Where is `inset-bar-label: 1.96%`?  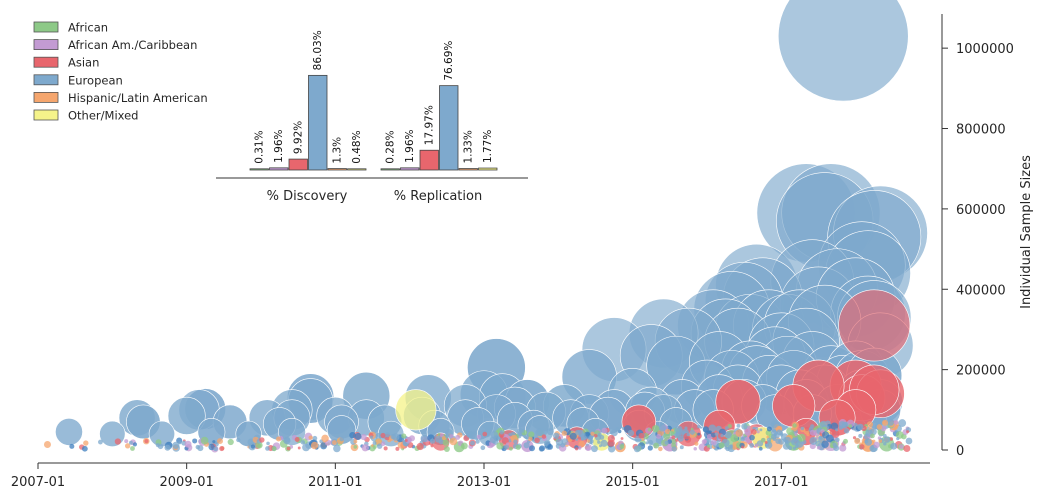
inset-bar-label: 1.96% is located at coordinates (279, 145).